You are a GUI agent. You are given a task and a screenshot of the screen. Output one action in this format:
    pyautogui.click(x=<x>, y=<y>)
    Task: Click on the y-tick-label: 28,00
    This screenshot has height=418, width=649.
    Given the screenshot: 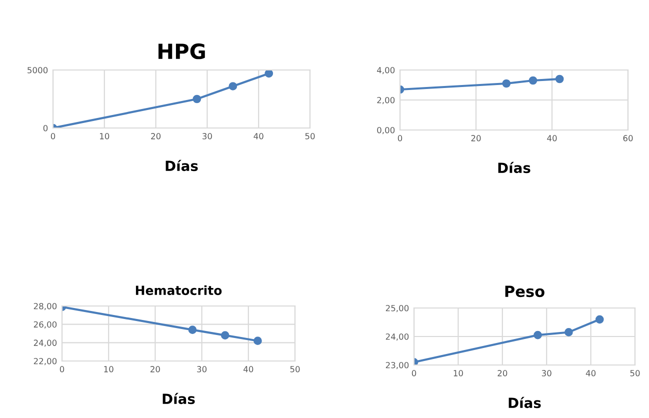 What is the action you would take?
    pyautogui.click(x=45, y=306)
    